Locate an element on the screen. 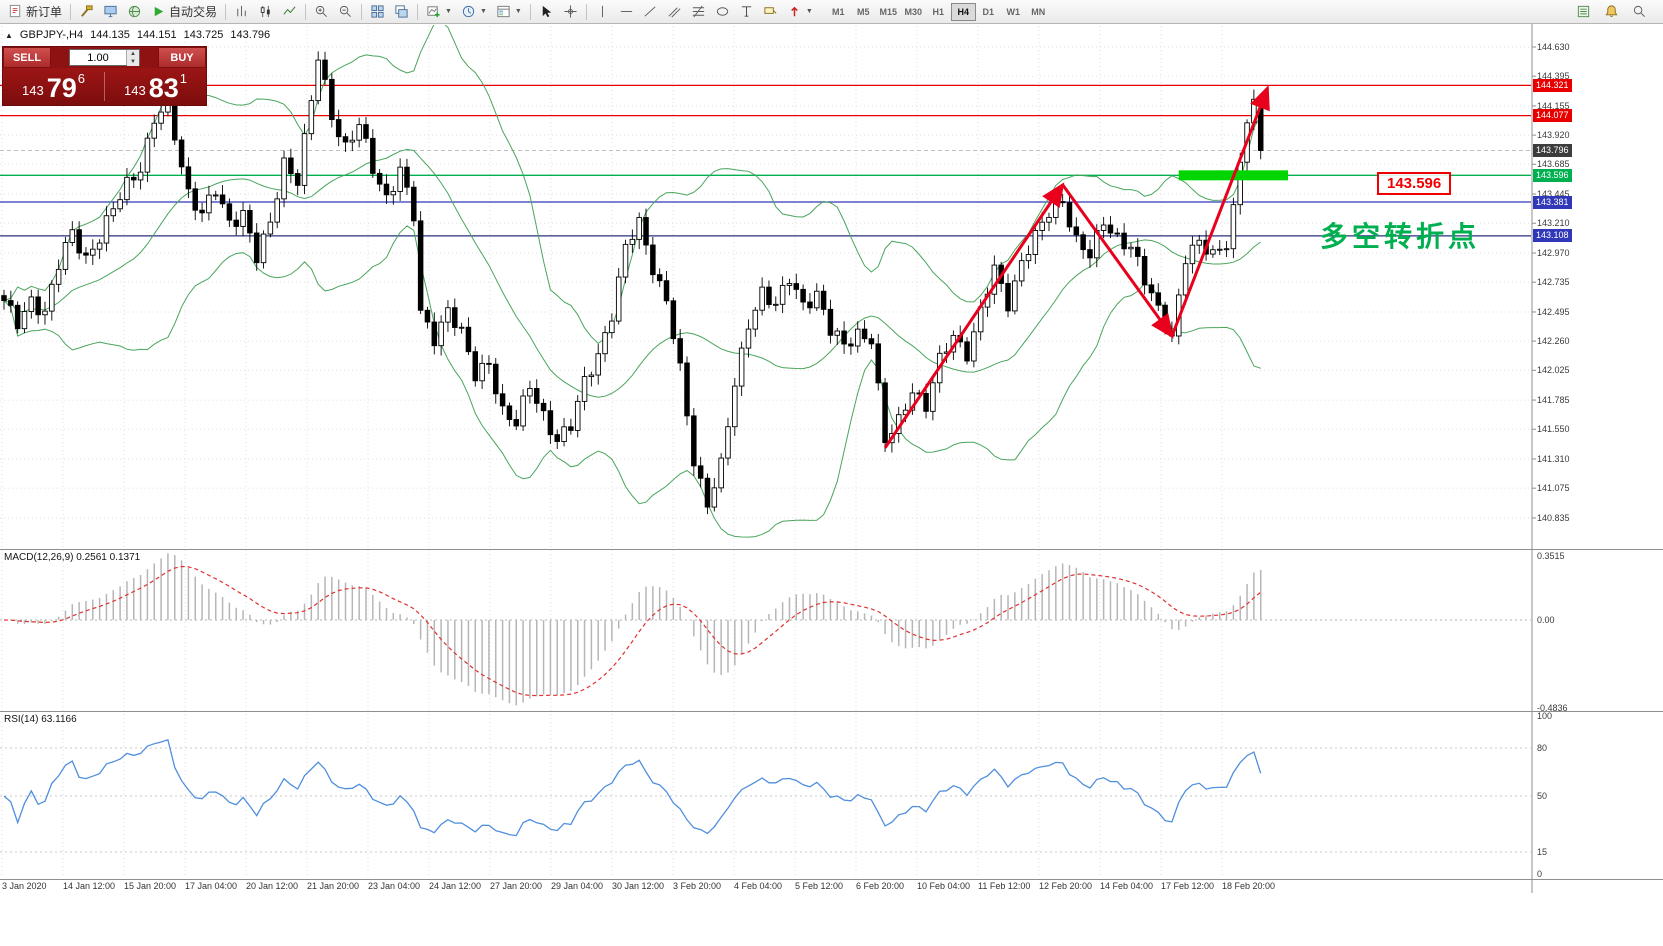 The image size is (1663, 946). chart-line-button is located at coordinates (289, 12).